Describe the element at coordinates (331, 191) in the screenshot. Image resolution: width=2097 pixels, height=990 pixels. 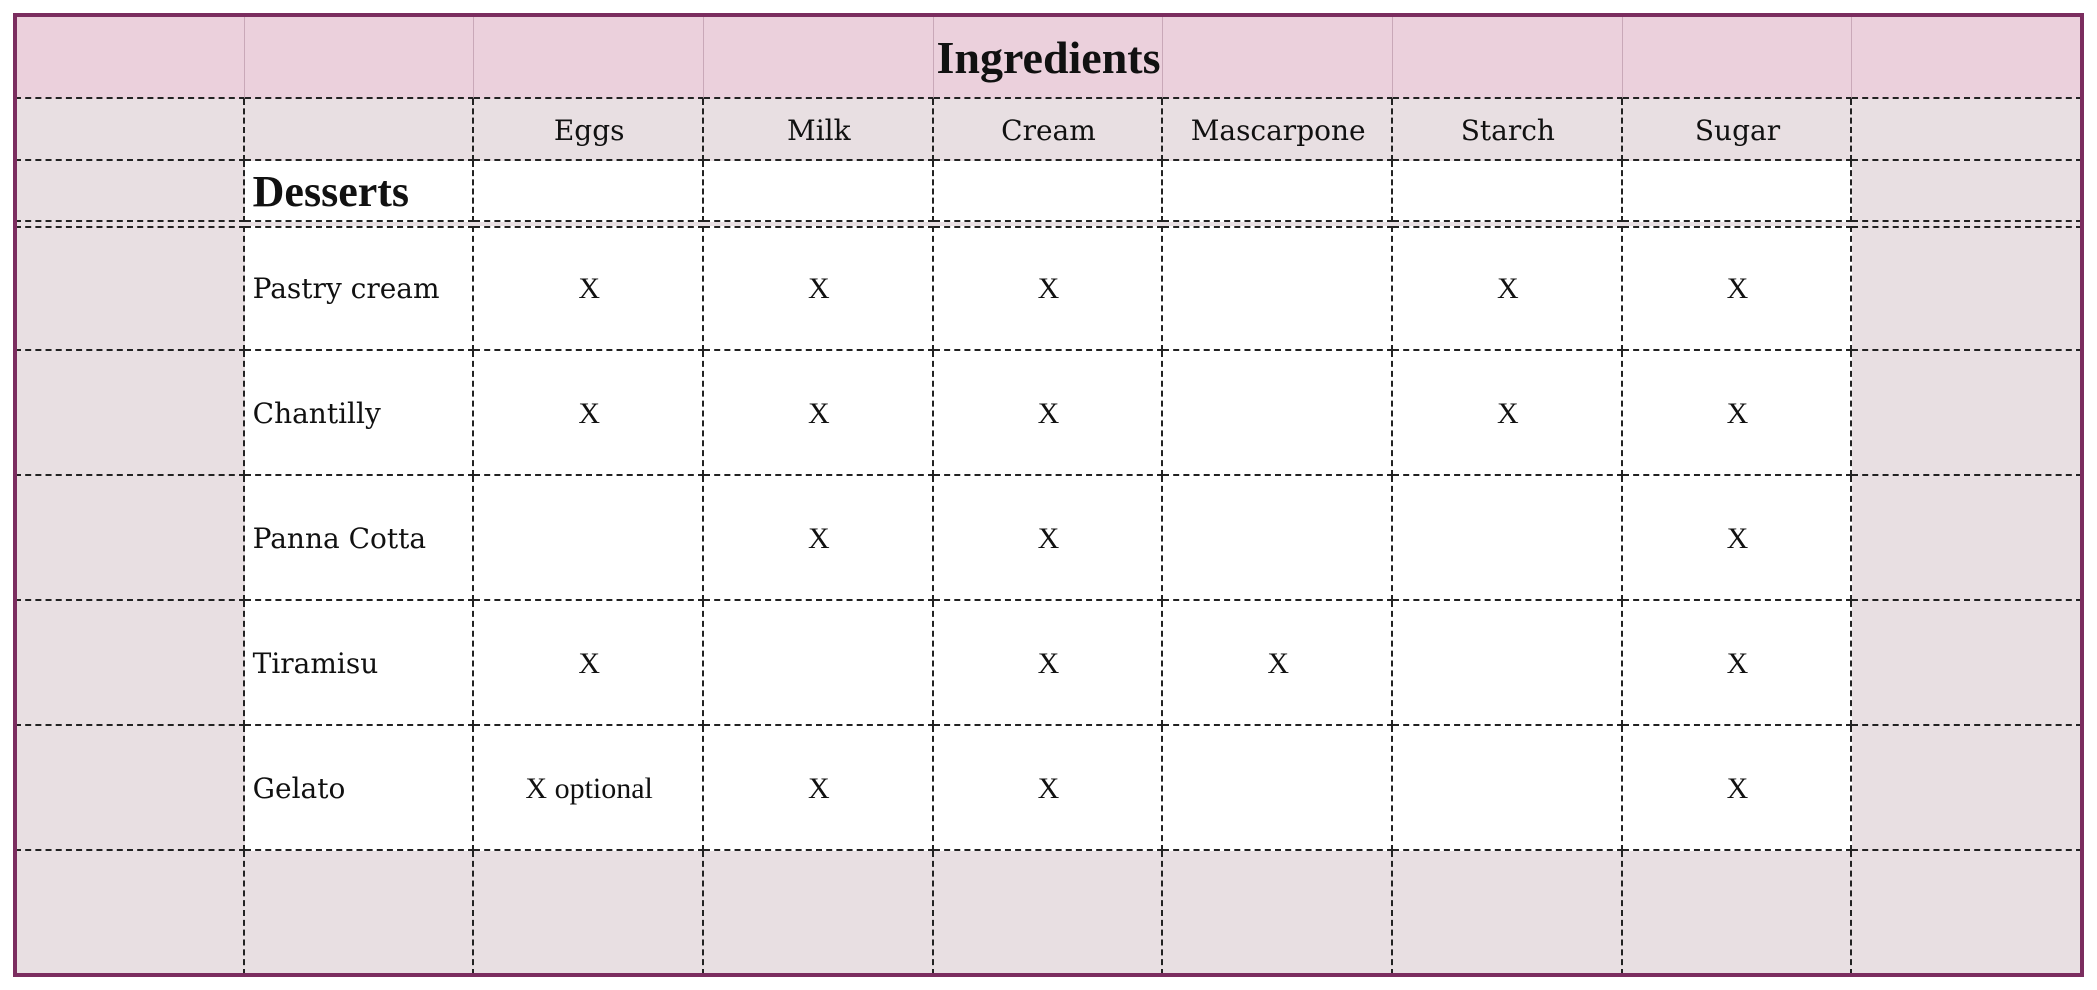
I see `section-label: Desserts` at that location.